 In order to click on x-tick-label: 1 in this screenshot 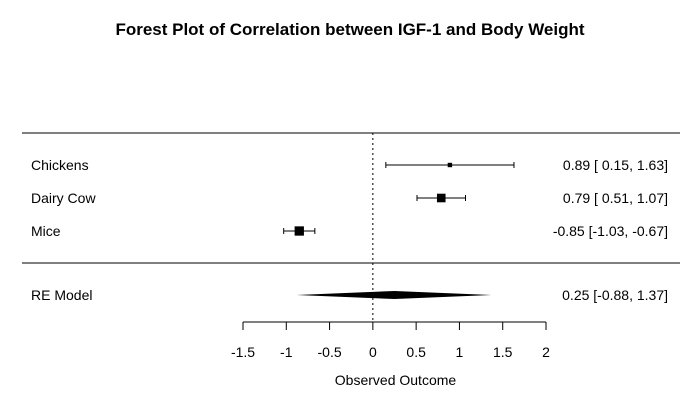, I will do `click(460, 352)`.